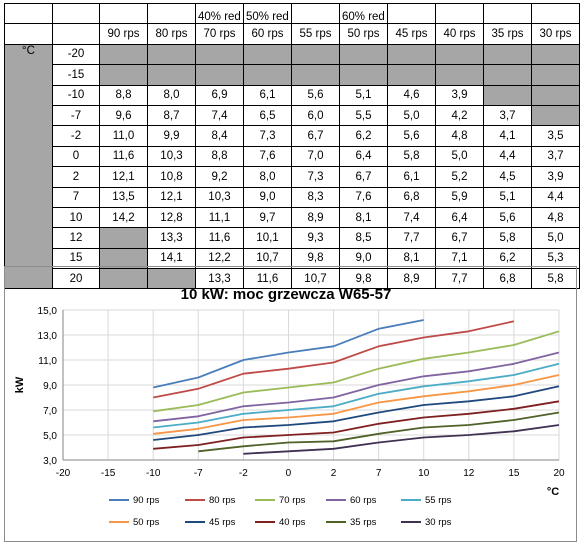  What do you see at coordinates (286, 294) in the screenshot?
I see `chart-title: 10 kW: moc grzewcza W65-57` at bounding box center [286, 294].